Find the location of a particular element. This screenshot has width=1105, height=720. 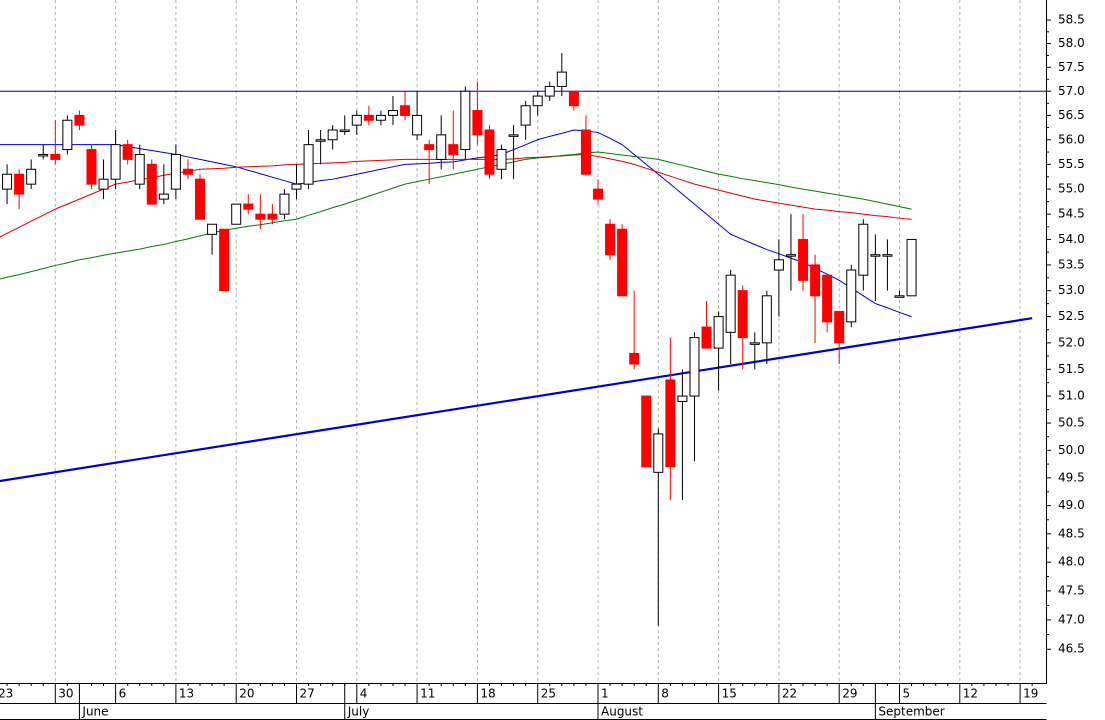

y-tick-label: 48.5 is located at coordinates (1071, 533).